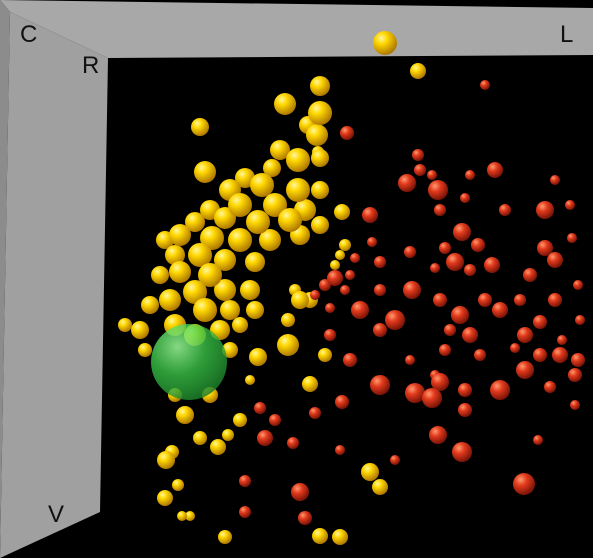  Describe the element at coordinates (5, 279) in the screenshot. I see `left-panel-edge` at that location.